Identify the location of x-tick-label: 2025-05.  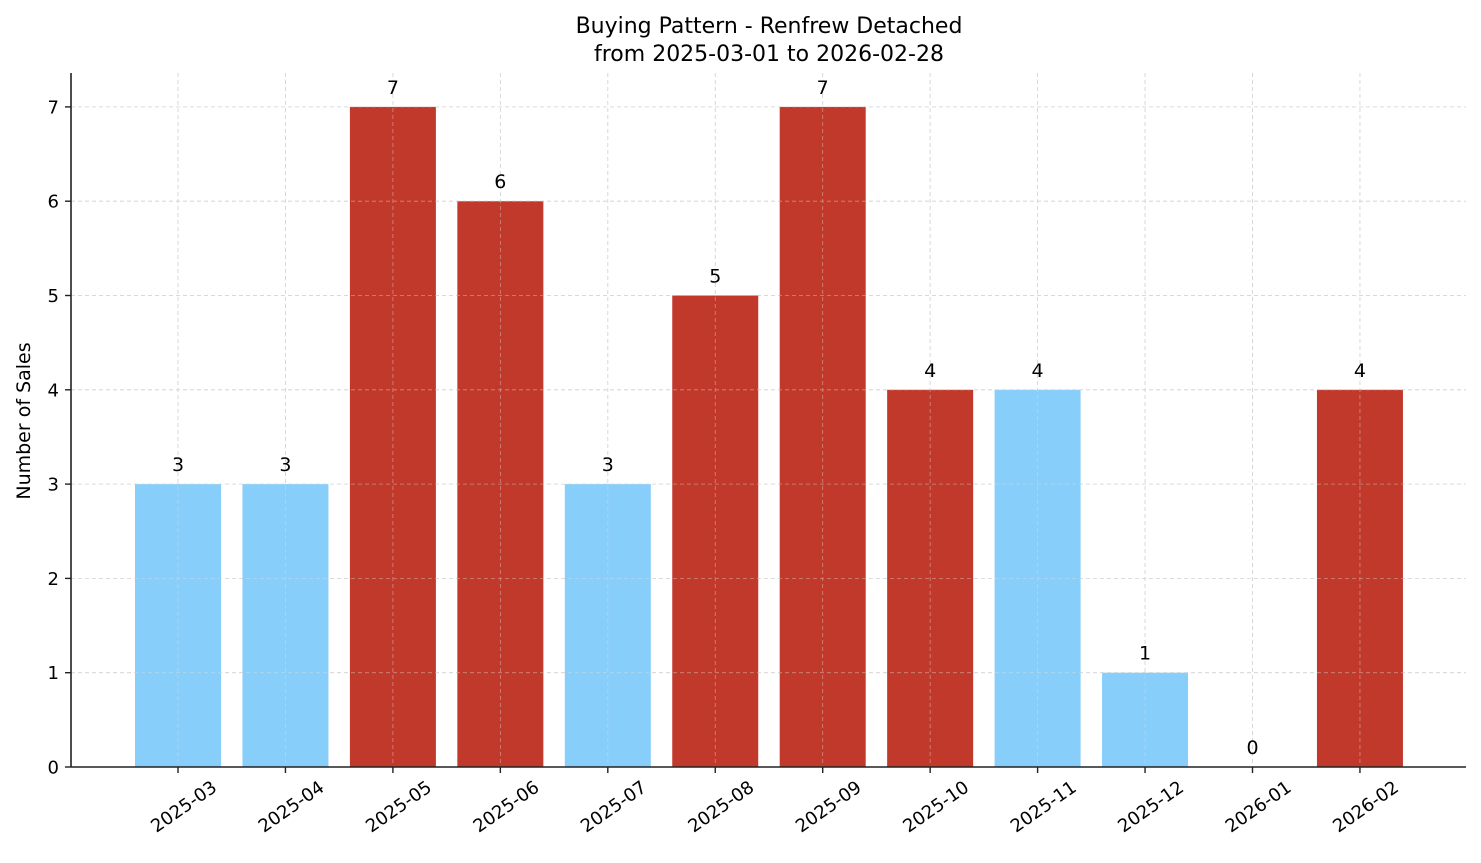
(399, 807).